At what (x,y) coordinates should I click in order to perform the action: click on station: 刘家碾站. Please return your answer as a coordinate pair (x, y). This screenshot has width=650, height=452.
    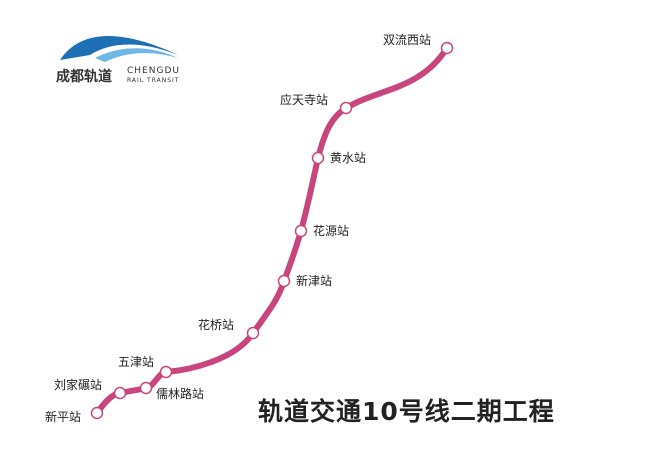
    Looking at the image, I should click on (90, 388).